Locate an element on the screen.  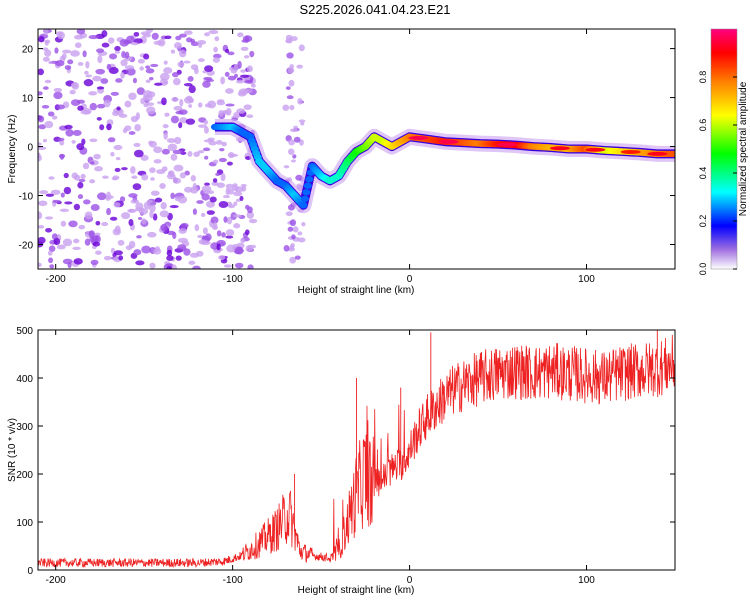
snr-y-tick-label: 300 is located at coordinates (24, 427).